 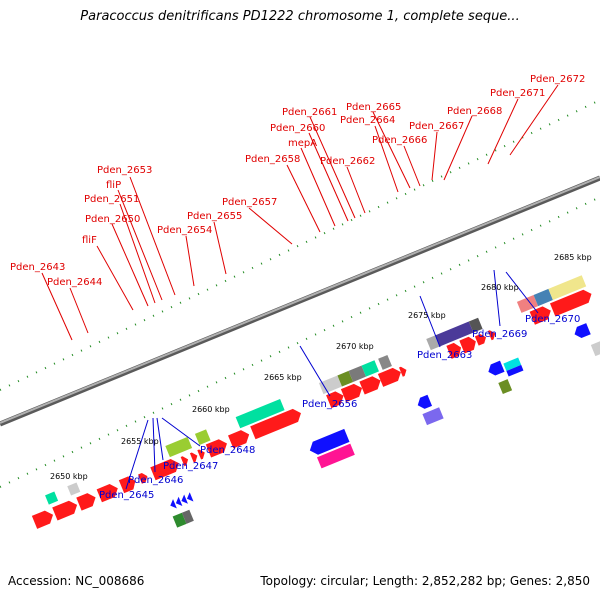 I want to click on gene-label: Pden_2647, so click(x=190, y=466).